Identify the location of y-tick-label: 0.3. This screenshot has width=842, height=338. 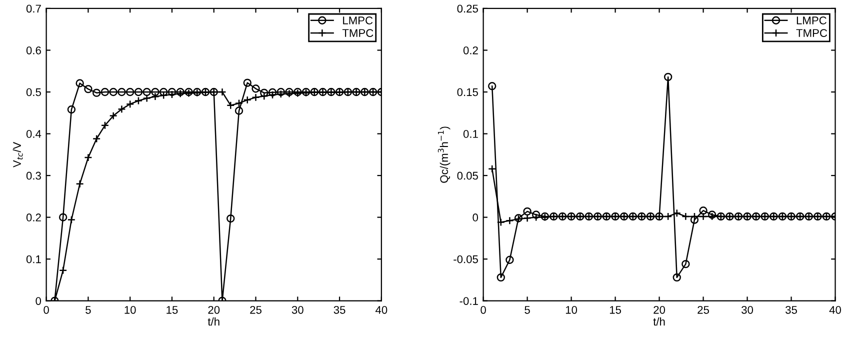
(33, 176).